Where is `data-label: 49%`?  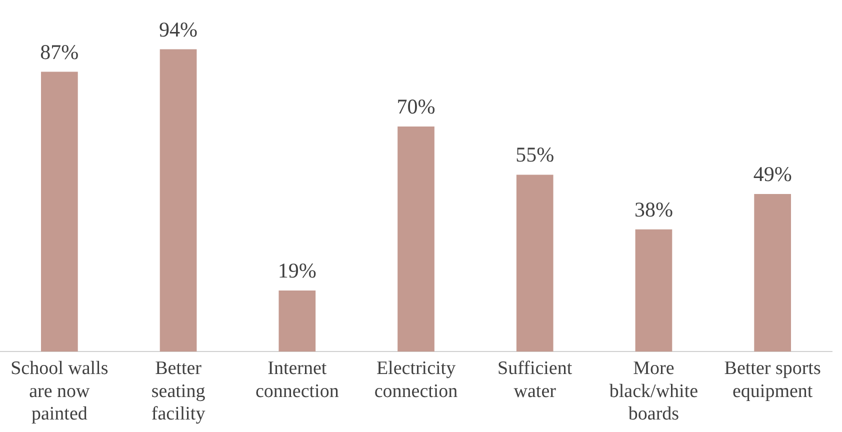
data-label: 49% is located at coordinates (772, 174).